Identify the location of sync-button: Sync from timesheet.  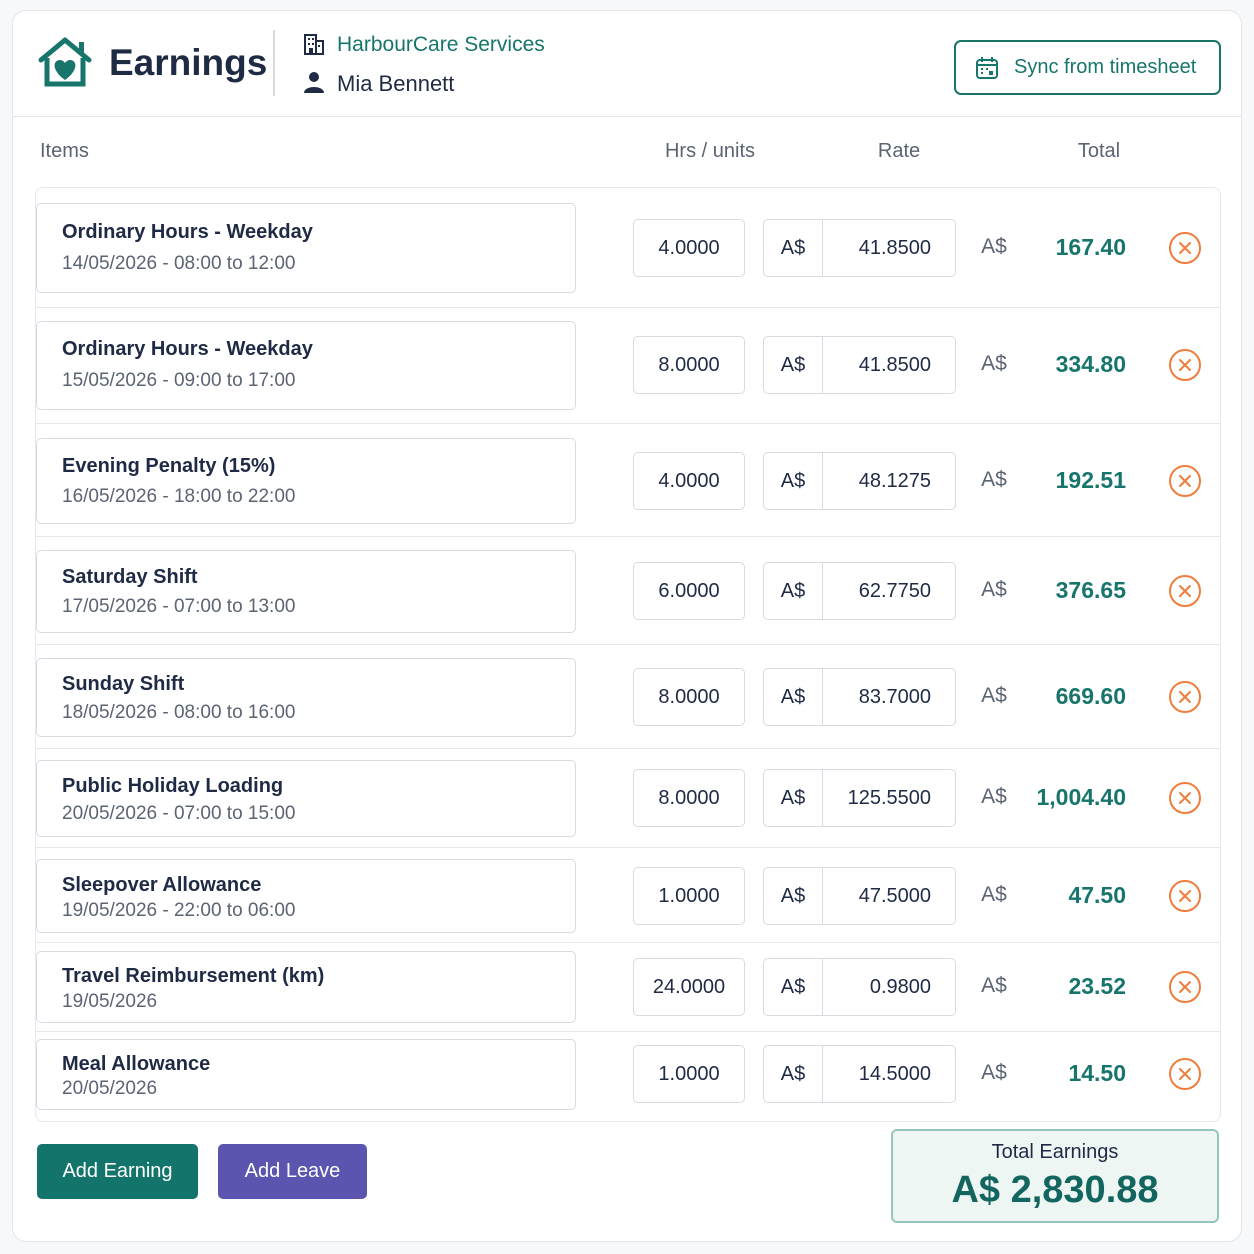
(1087, 67).